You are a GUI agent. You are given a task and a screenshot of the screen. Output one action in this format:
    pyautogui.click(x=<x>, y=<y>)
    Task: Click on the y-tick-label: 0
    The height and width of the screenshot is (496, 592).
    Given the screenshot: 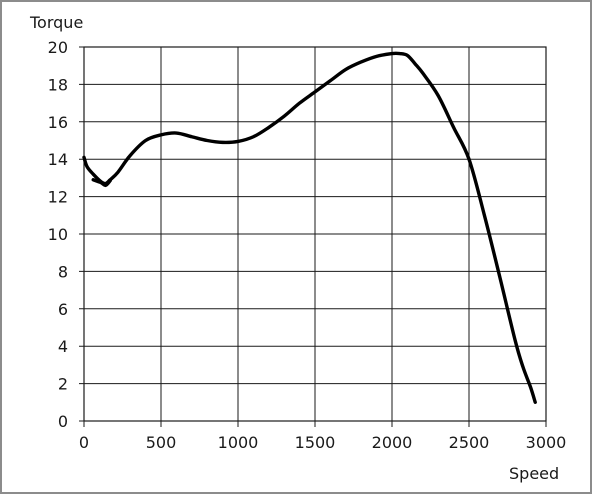 What is the action you would take?
    pyautogui.click(x=63, y=421)
    